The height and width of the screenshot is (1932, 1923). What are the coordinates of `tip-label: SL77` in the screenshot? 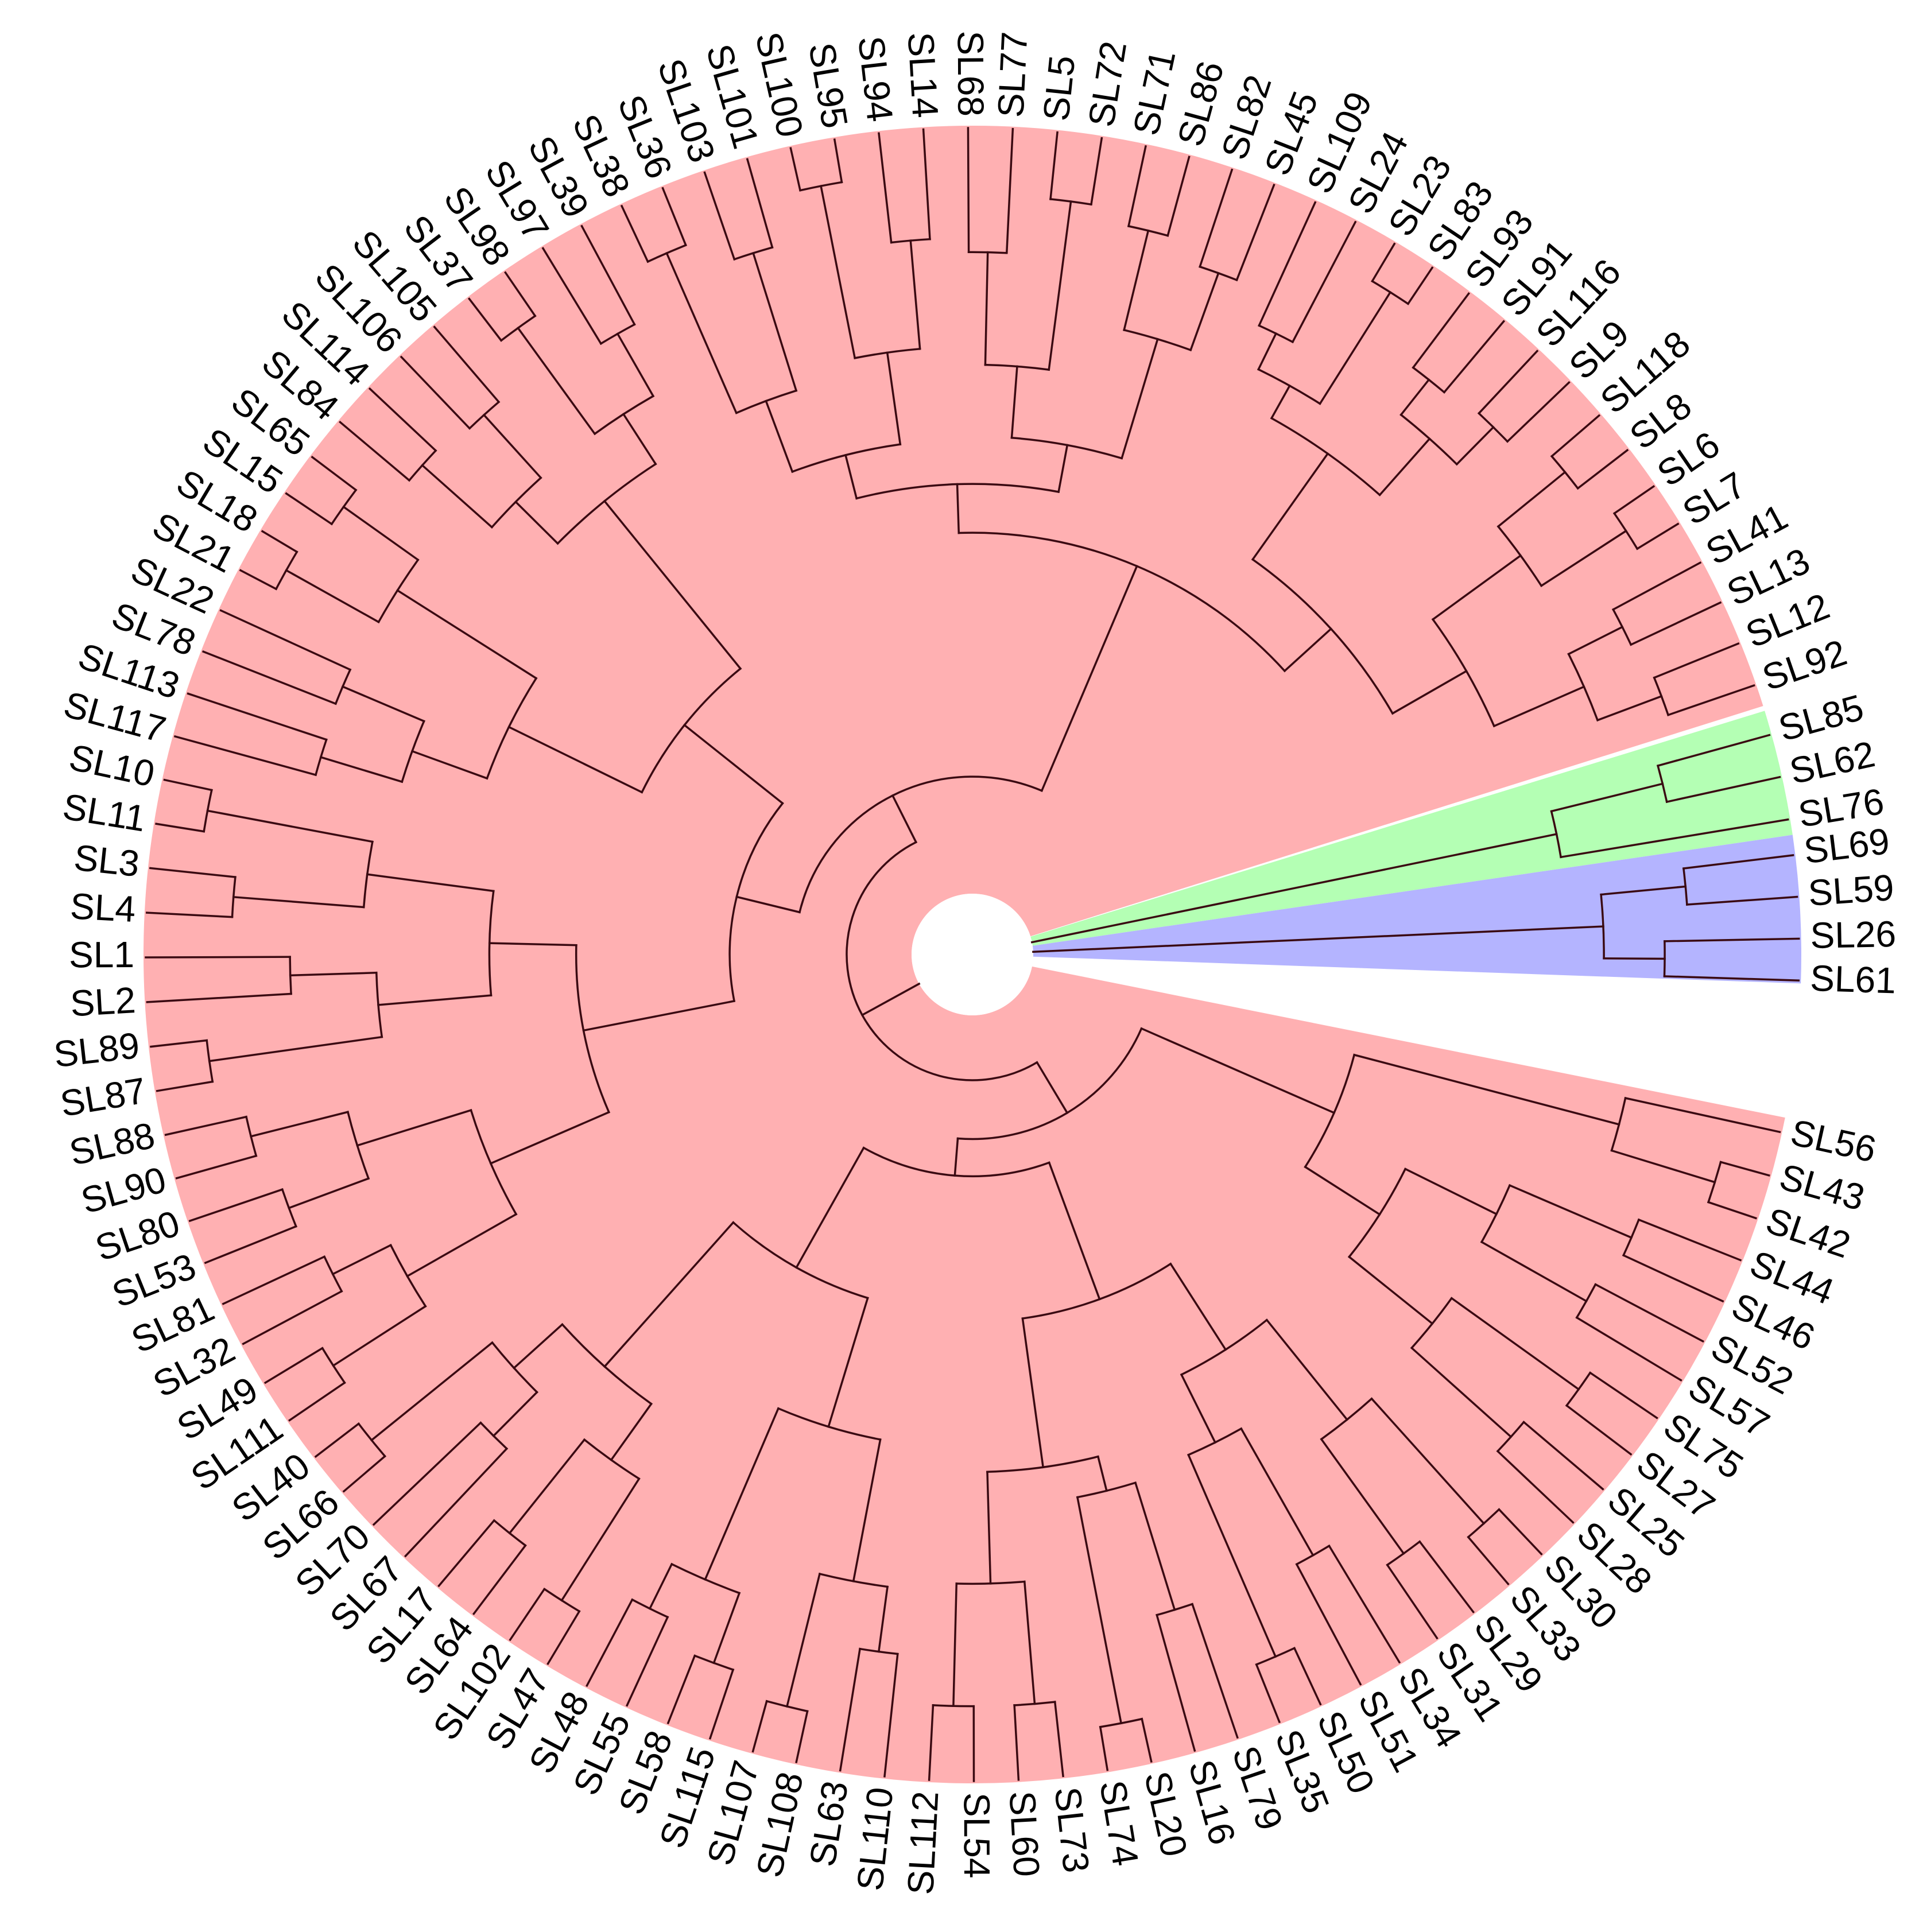 It's located at (1012, 74).